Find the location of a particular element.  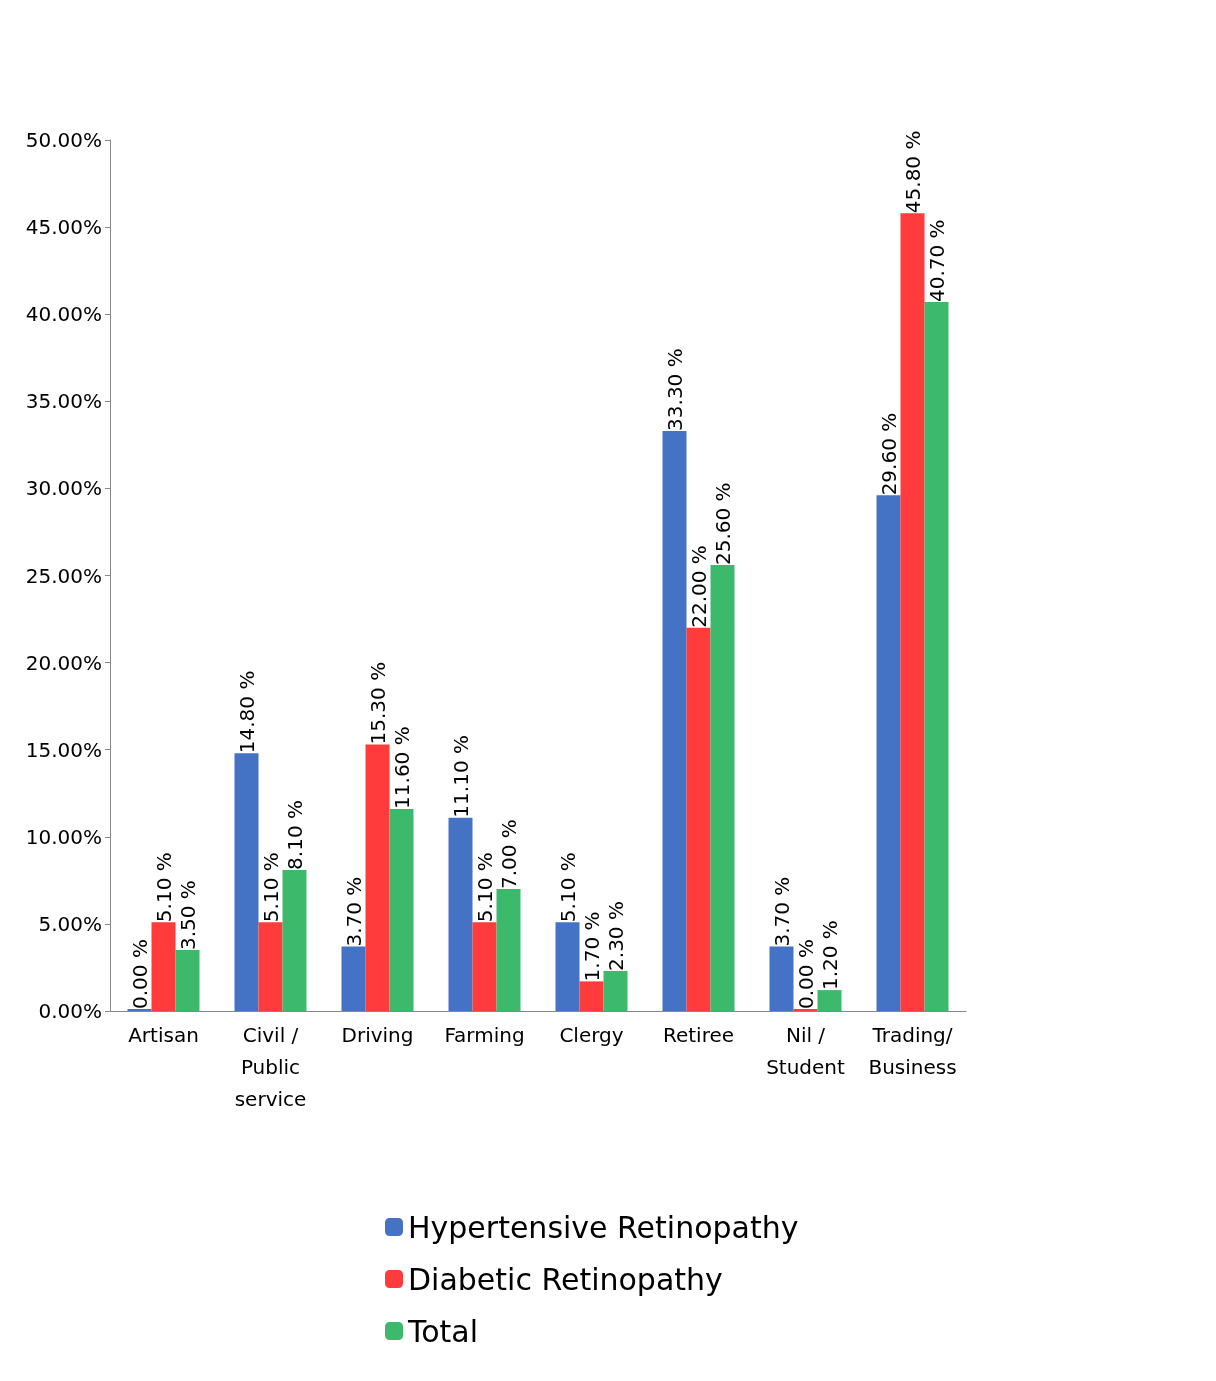

x-tick-label: Trading/ Business is located at coordinates (912, 1051).